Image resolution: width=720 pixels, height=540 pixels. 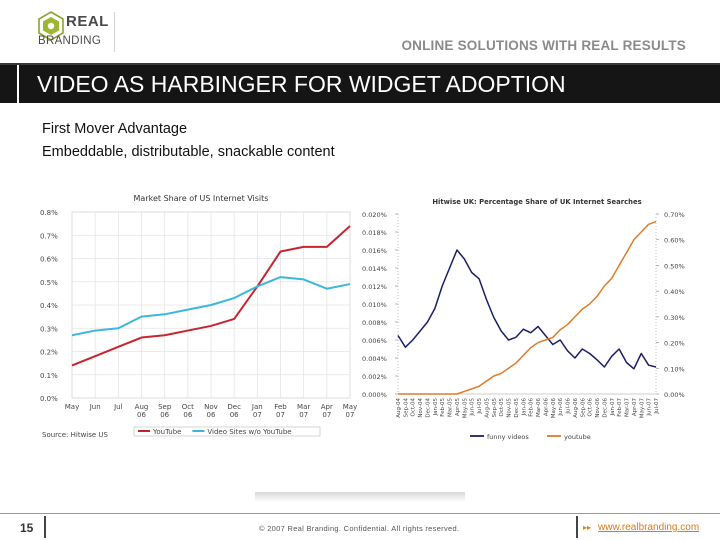 I want to click on x-tick-label: Jul, so click(x=118, y=407).